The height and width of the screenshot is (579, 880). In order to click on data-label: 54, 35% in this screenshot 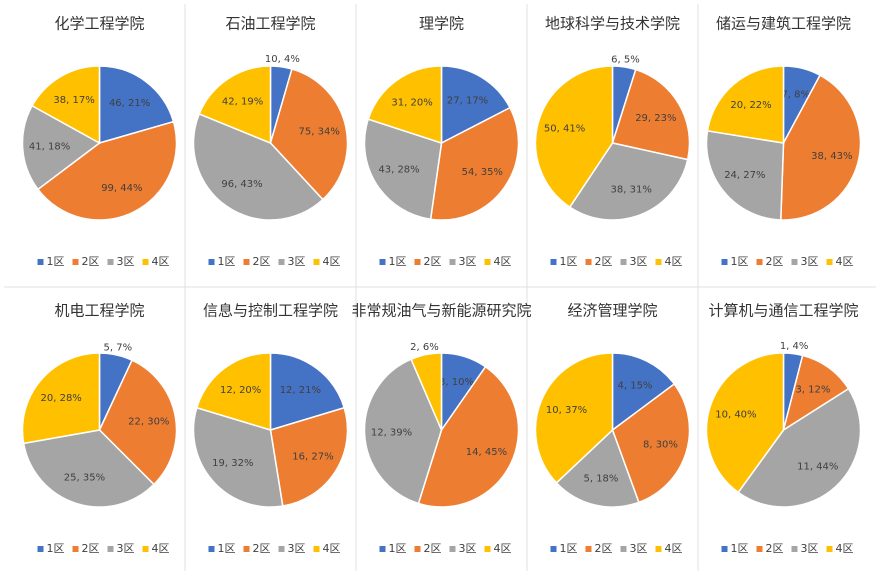, I will do `click(482, 172)`.